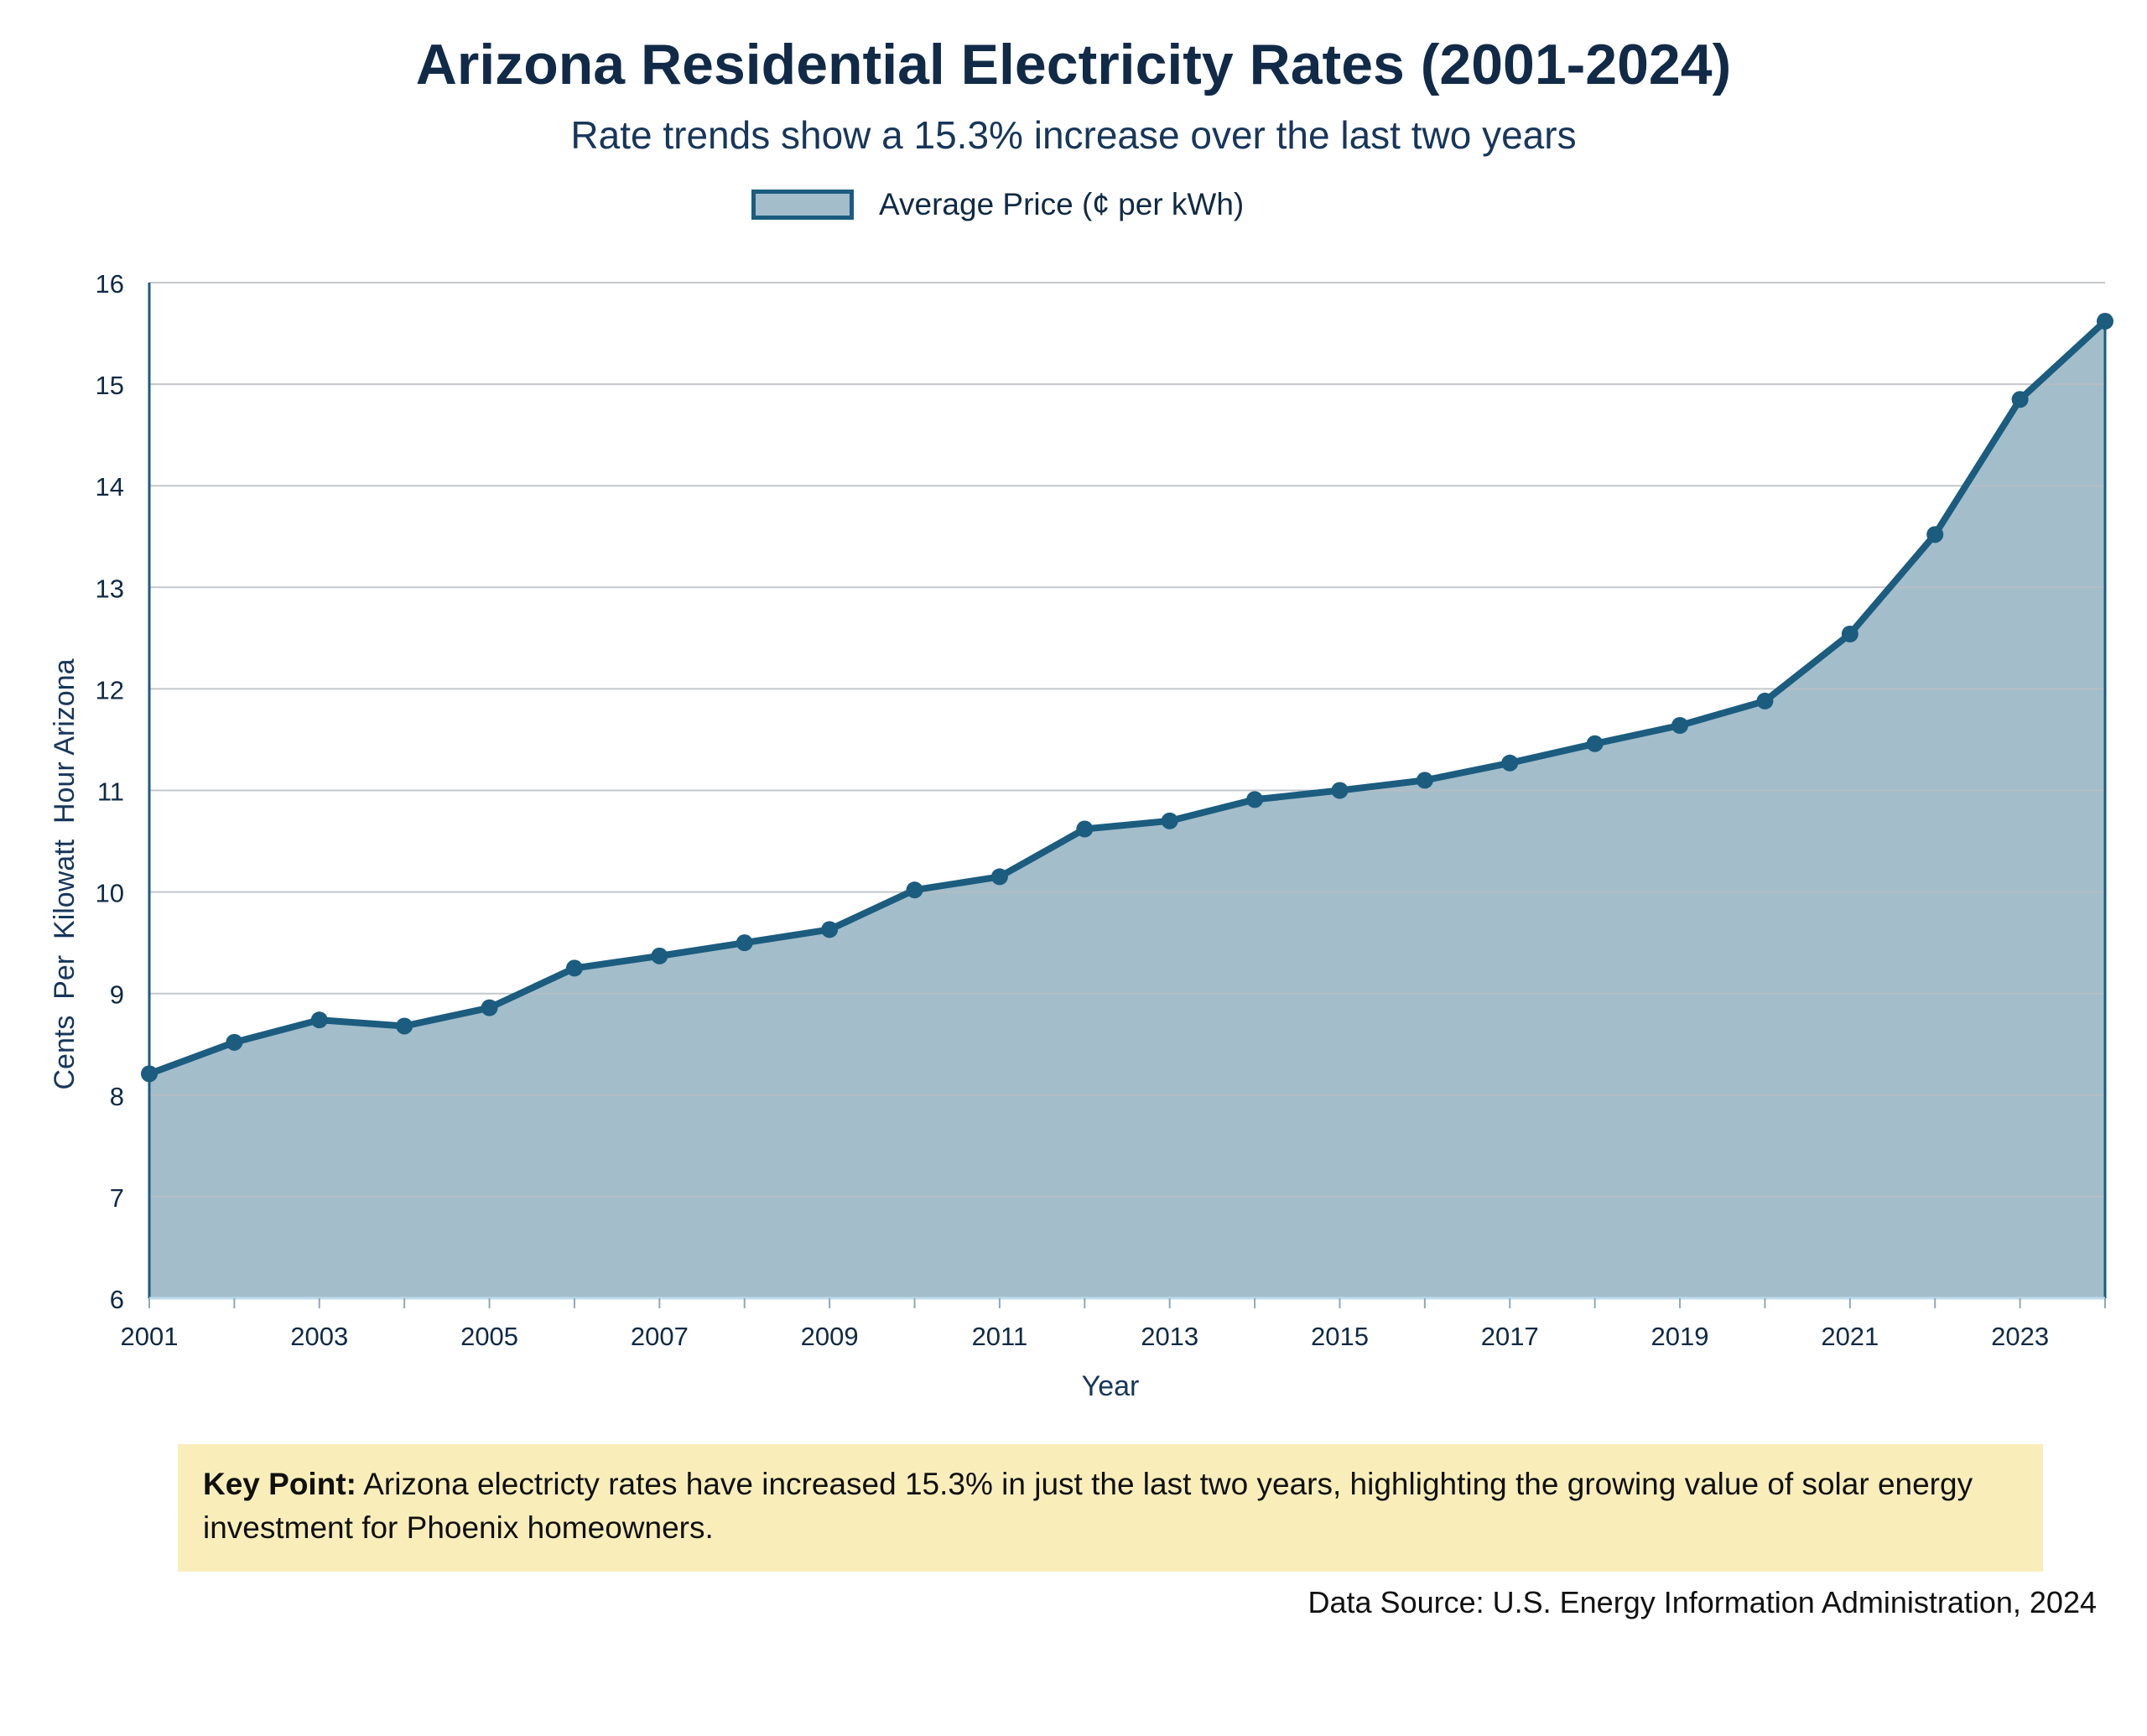  Describe the element at coordinates (110, 386) in the screenshot. I see `y-tick-label: 15` at that location.